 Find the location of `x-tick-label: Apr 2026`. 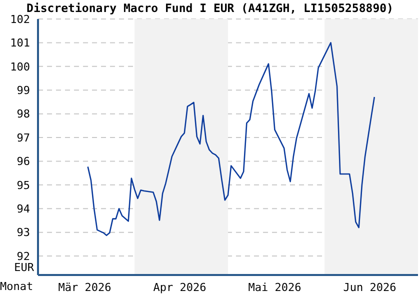

x-tick-label: Apr 2026 is located at coordinates (179, 287).